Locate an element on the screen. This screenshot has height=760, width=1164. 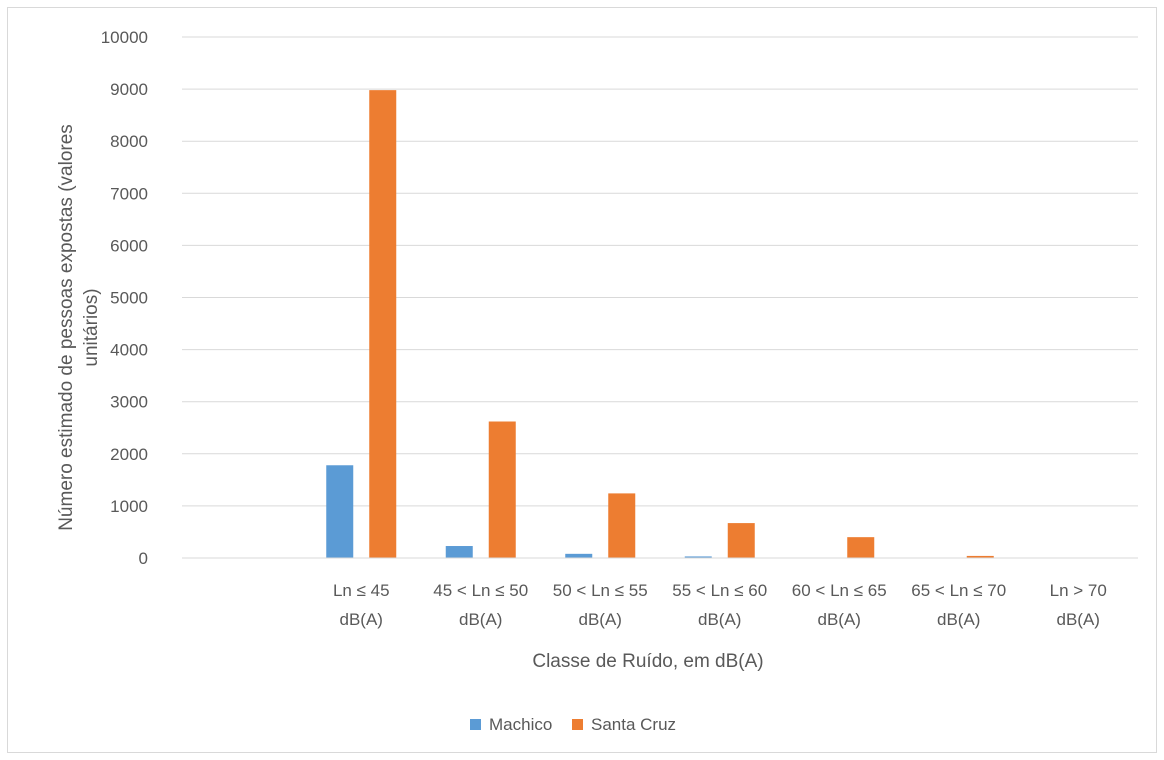
y-tick-label: 9000 is located at coordinates (129, 89).